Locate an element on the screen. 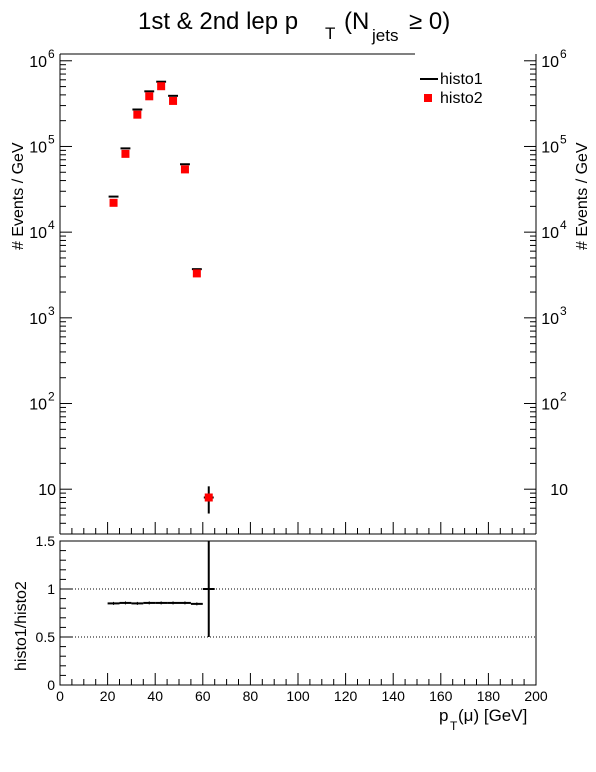 This screenshot has width=596, height=772. ratio-reference-lines is located at coordinates (298, 613).